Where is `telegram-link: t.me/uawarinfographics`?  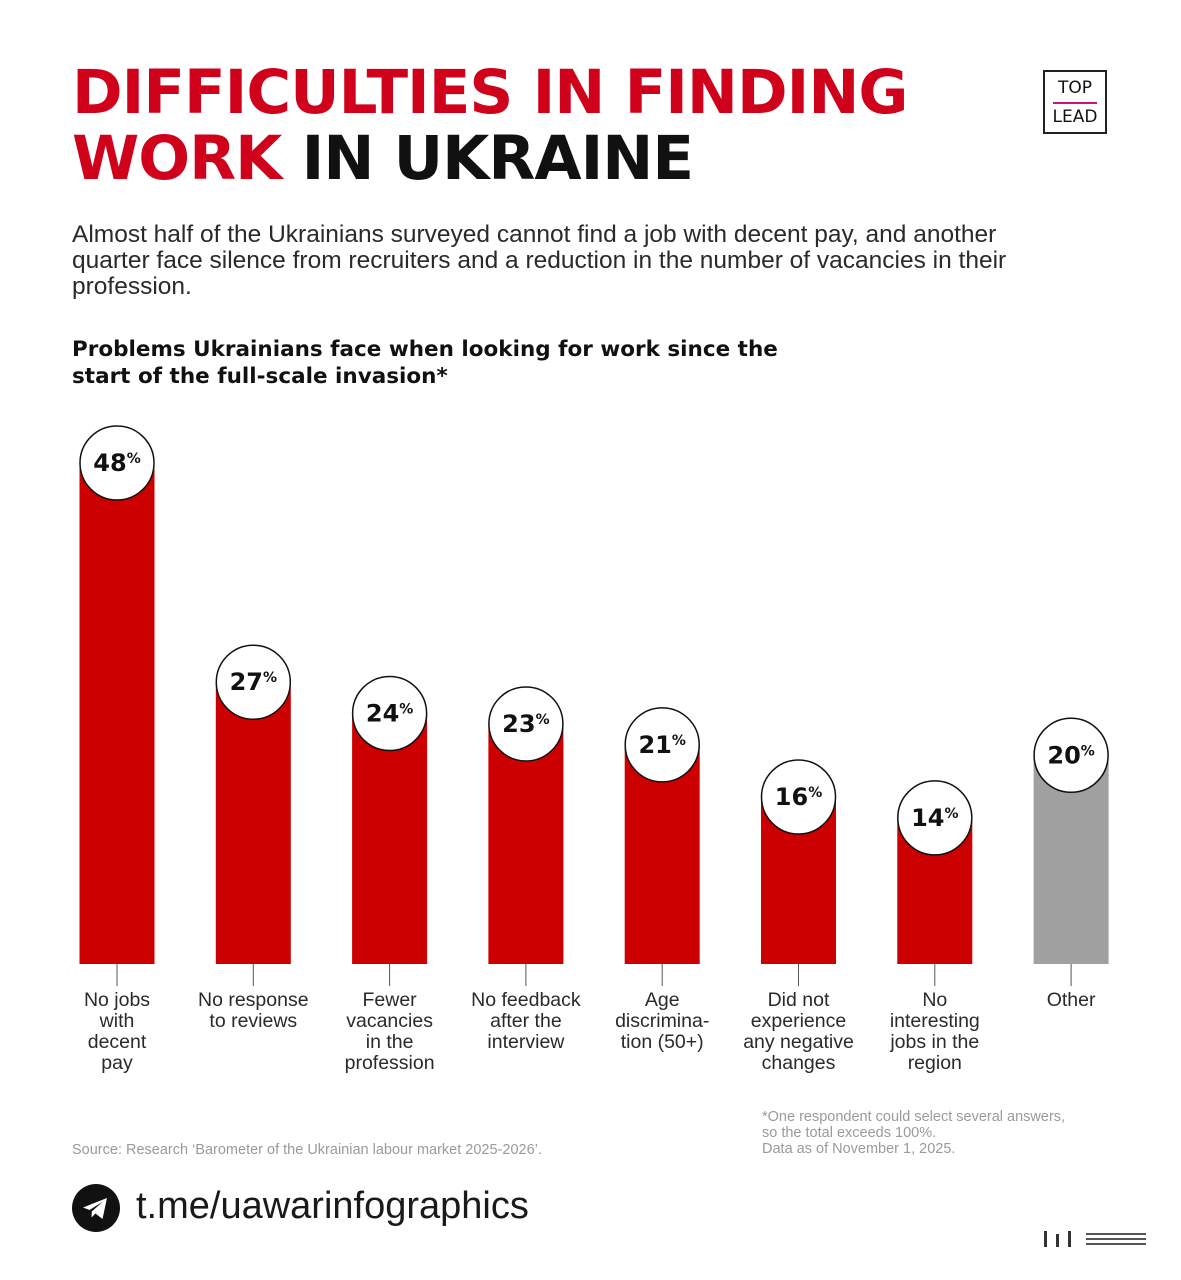
telegram-link: t.me/uawarinfographics is located at coordinates (332, 1206).